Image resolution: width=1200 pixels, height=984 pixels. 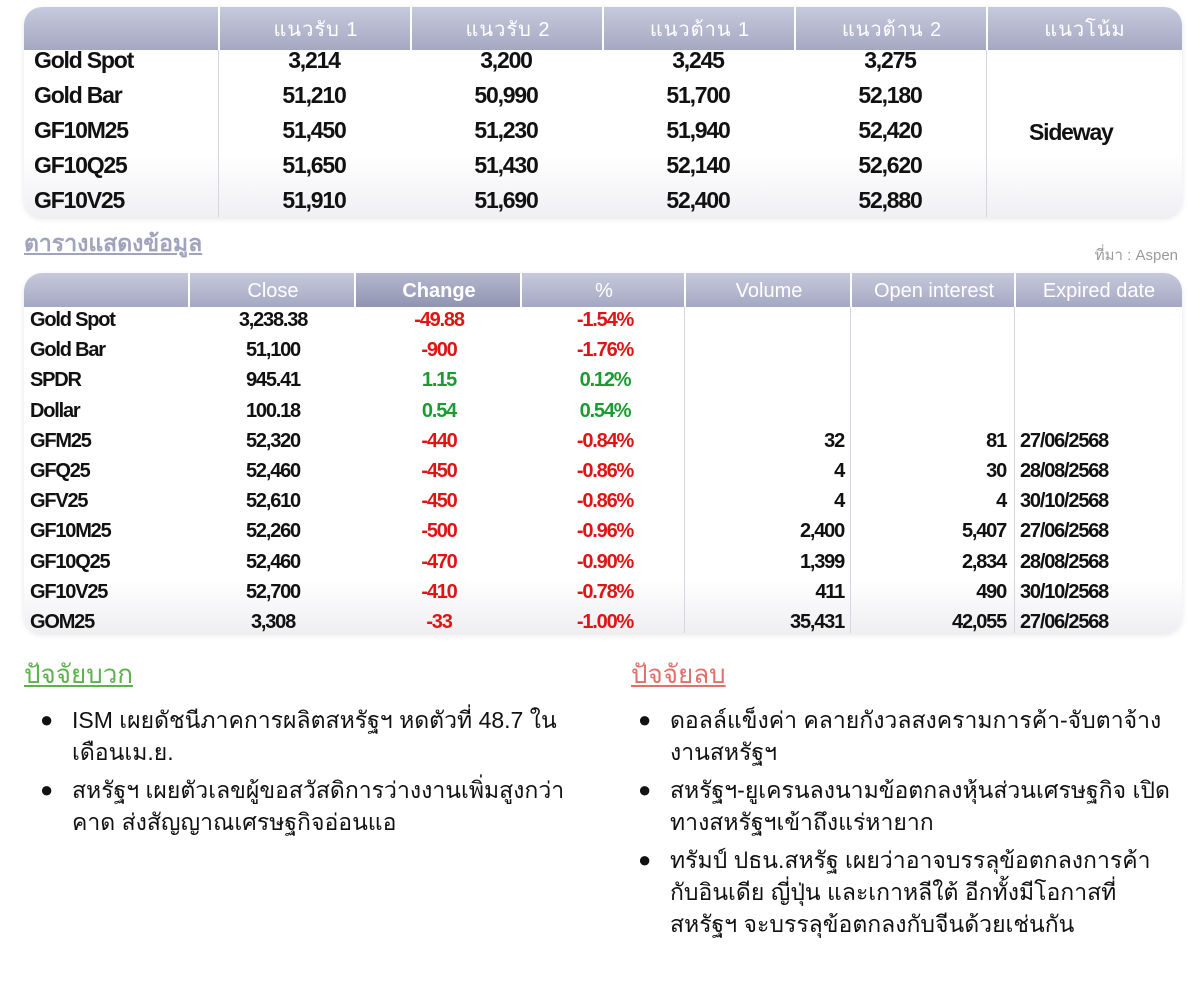 What do you see at coordinates (984, 561) in the screenshot?
I see `table2-cell-oi: 2,834` at bounding box center [984, 561].